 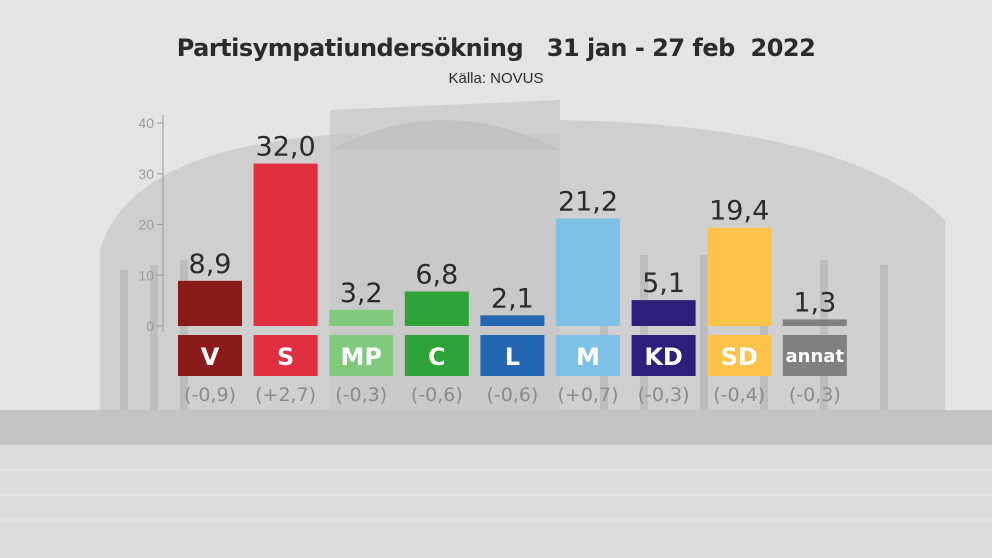 I want to click on bar-mp, so click(x=361, y=317).